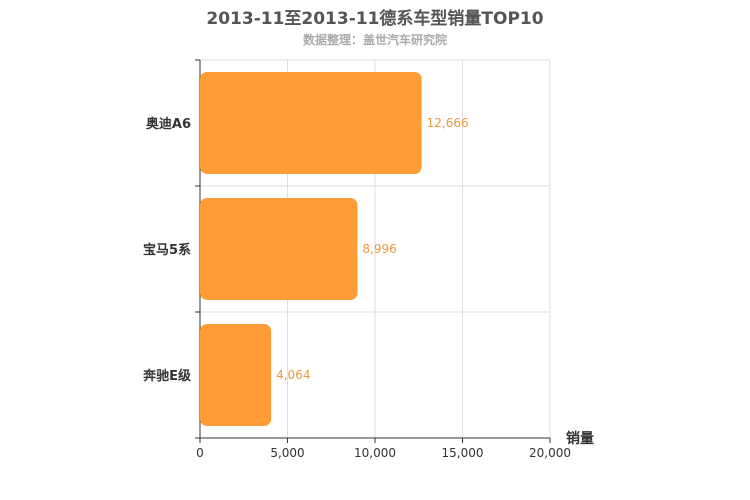  Describe the element at coordinates (550, 453) in the screenshot. I see `x-tick-label: 20,000` at that location.